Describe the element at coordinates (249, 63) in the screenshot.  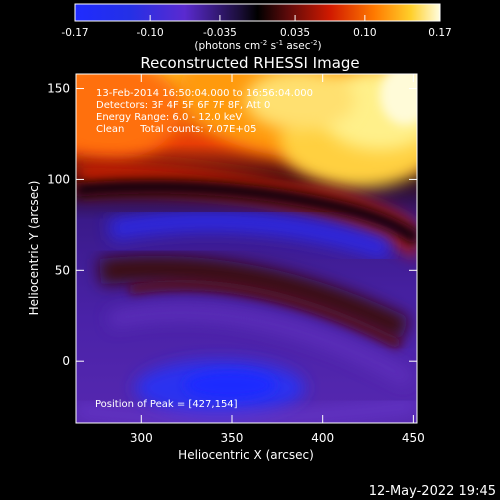
I see `chart-title: Reconstructed RHESSI Image` at that location.